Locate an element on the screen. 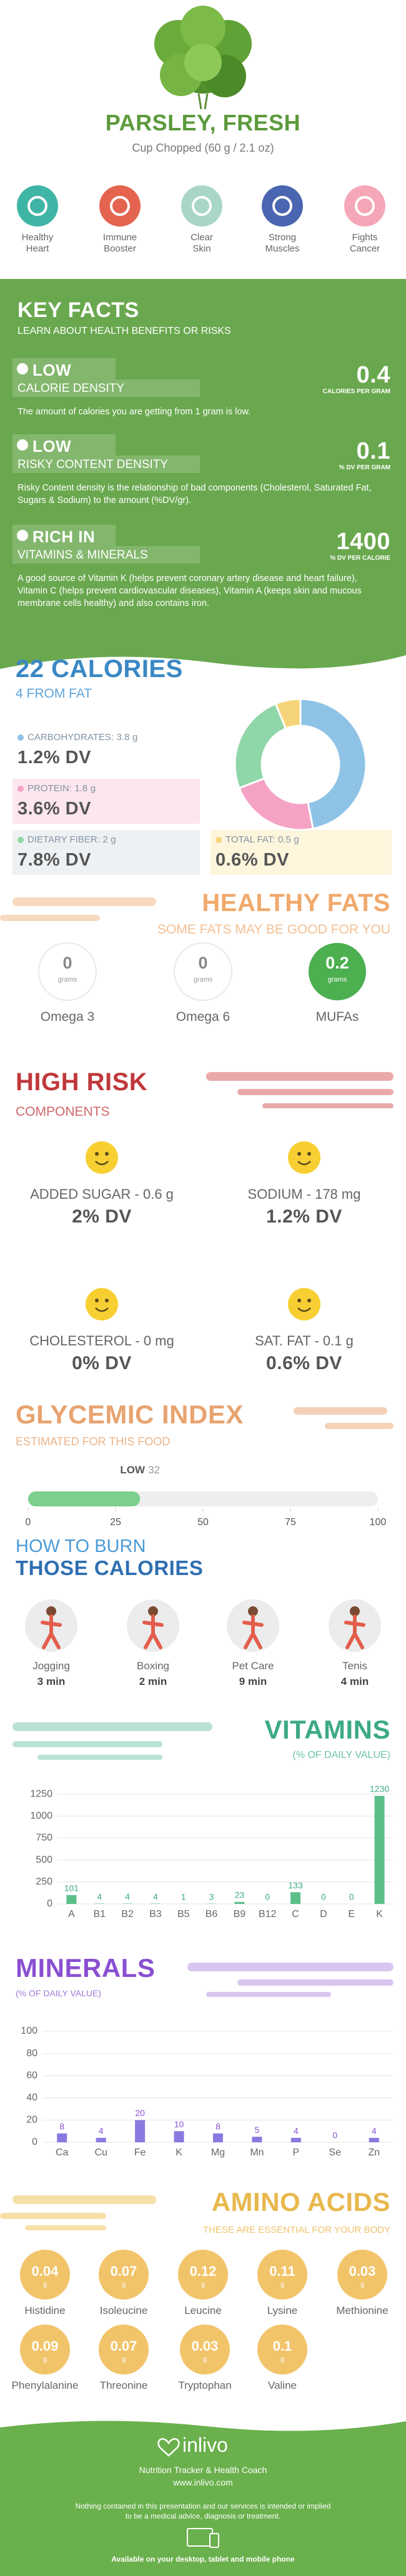 The image size is (406, 2576). activity-time: 3 min is located at coordinates (51, 1681).